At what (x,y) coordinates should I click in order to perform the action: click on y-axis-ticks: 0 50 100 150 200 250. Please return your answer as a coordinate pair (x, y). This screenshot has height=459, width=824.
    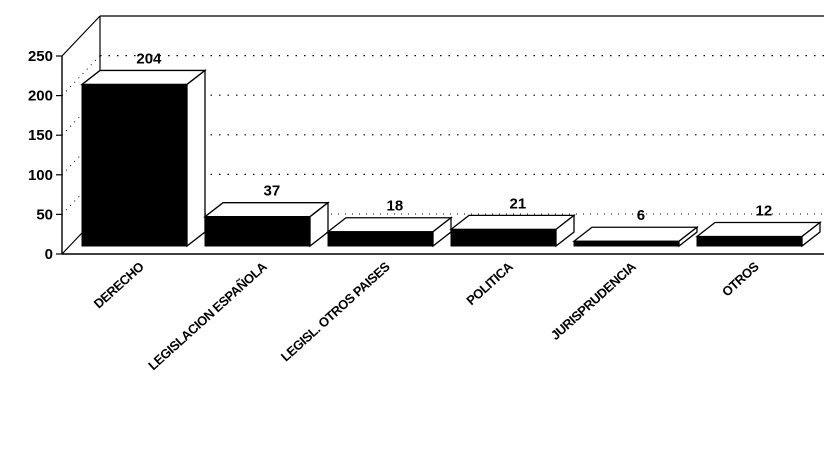
    Looking at the image, I should click on (45, 155).